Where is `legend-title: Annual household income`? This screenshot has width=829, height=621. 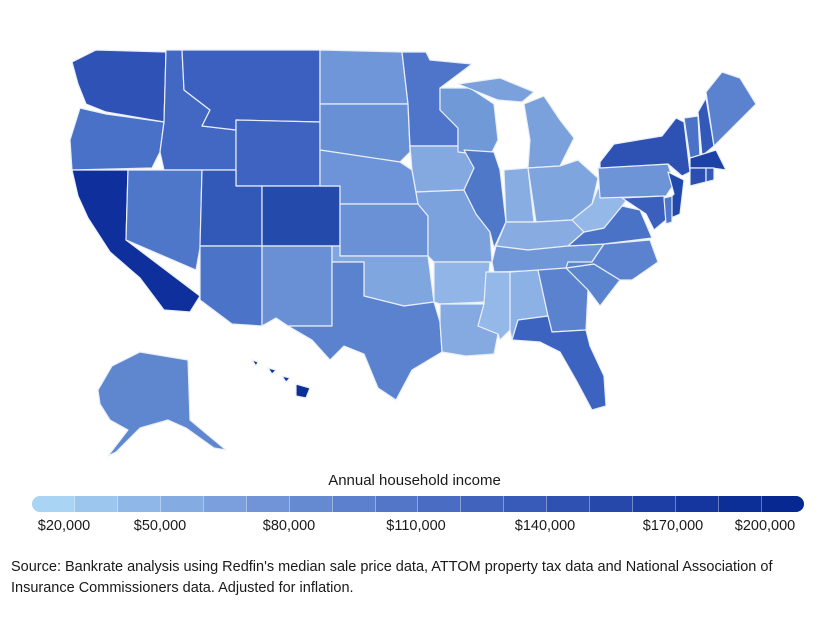 legend-title: Annual household income is located at coordinates (414, 480).